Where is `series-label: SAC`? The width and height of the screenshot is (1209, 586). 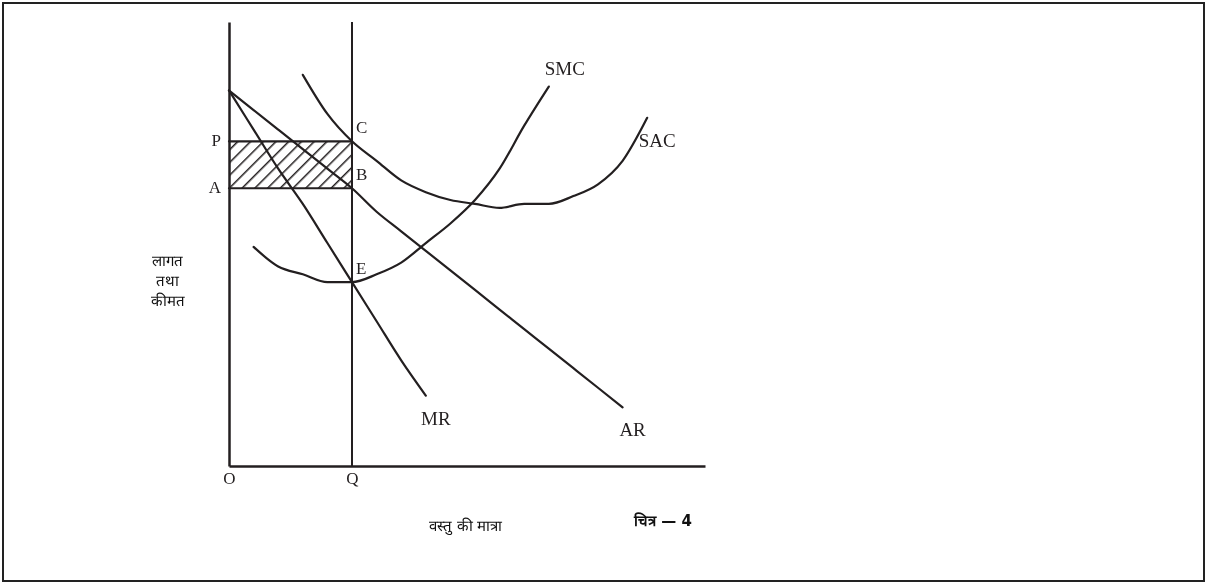 series-label: SAC is located at coordinates (657, 140).